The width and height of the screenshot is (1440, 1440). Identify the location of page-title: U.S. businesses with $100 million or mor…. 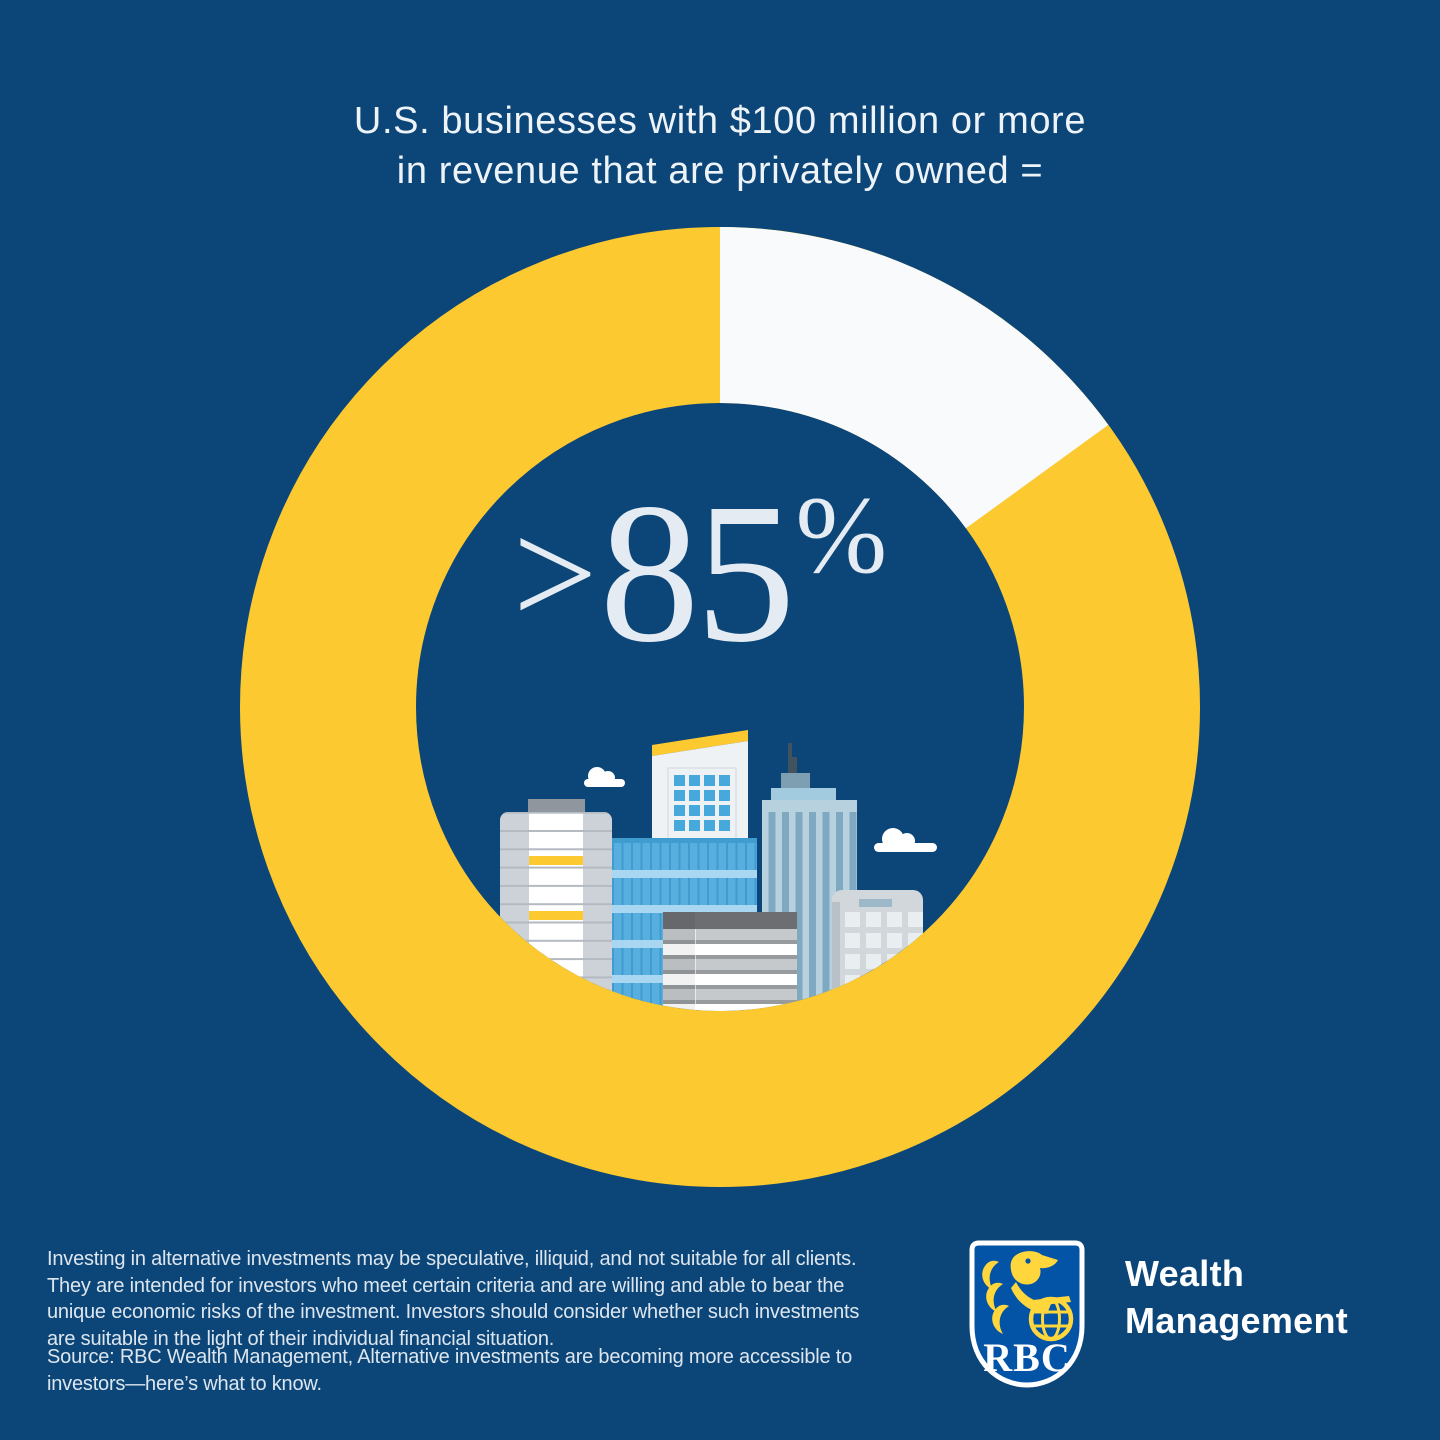
(720, 146).